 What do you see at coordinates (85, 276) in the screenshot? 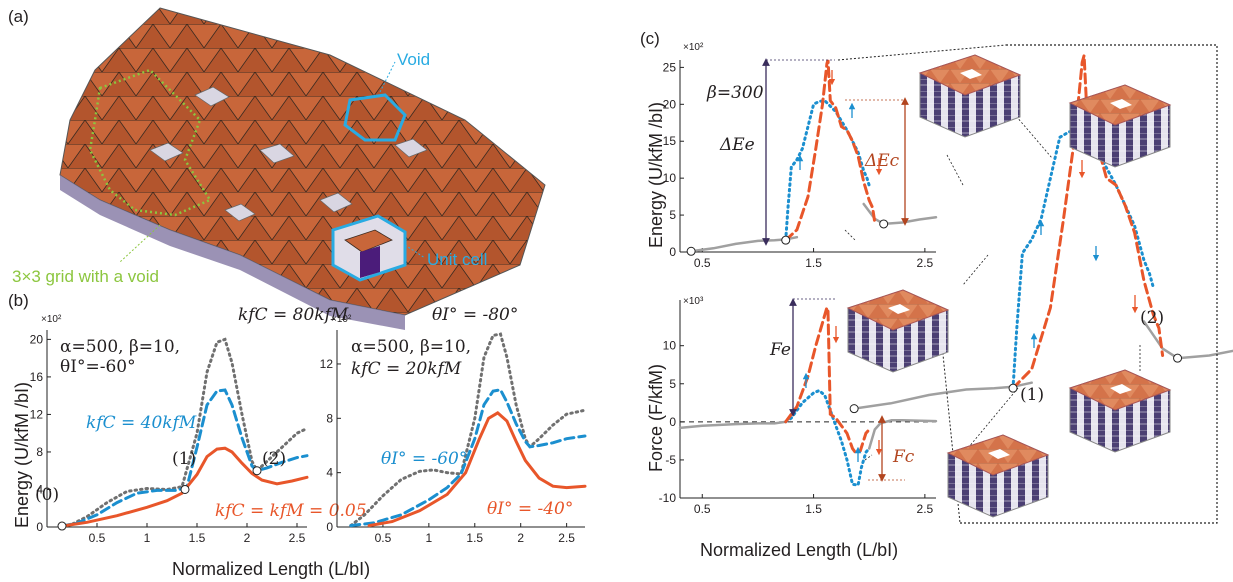
I see `grid-label: 3×3 grid with a void` at bounding box center [85, 276].